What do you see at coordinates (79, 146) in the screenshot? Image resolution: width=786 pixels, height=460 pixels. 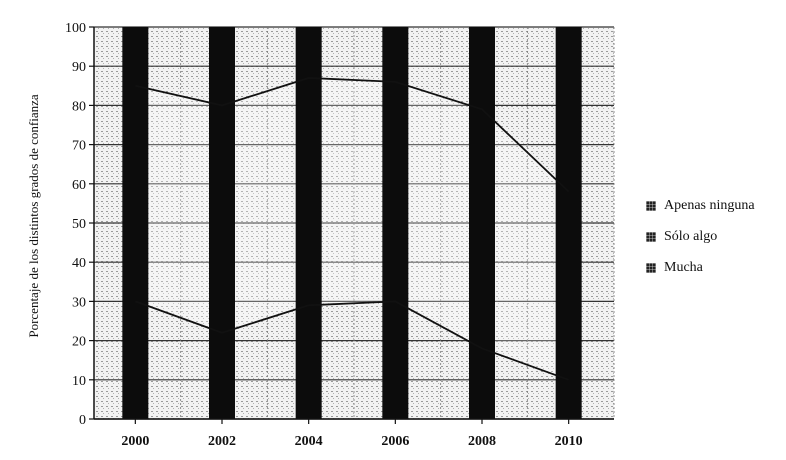 I see `y-tick-label: 70` at bounding box center [79, 146].